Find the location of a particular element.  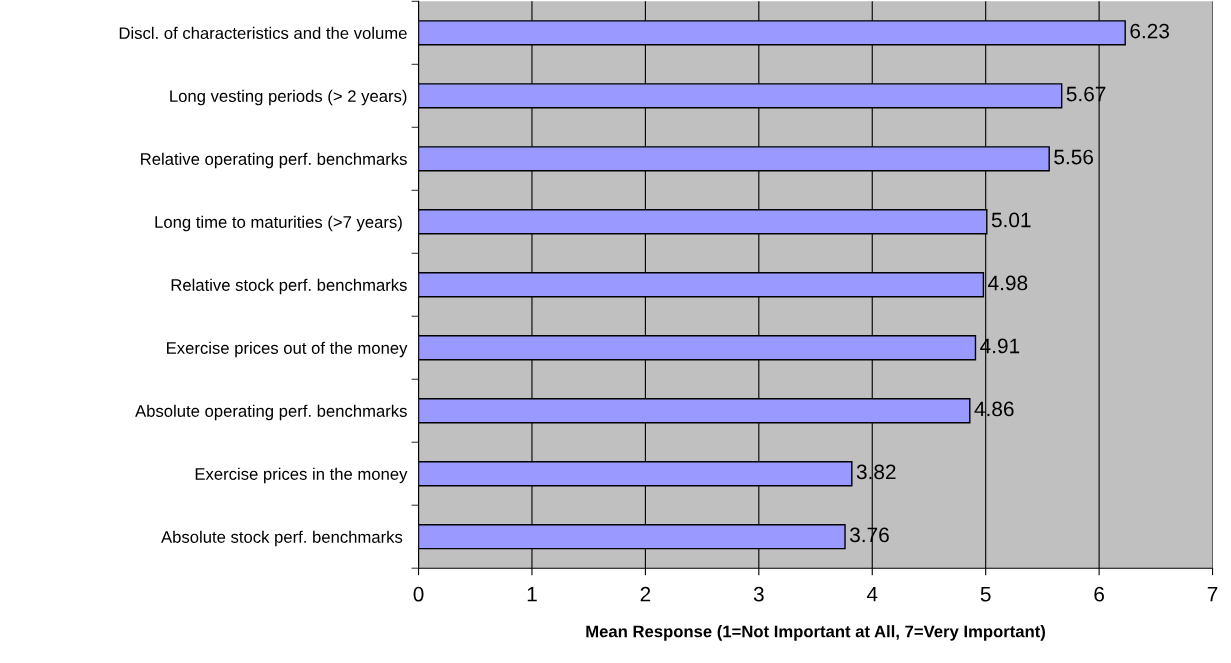

x-axis-title: Mean Response (1=Not Important at All, 7=Very Important) is located at coordinates (816, 633).